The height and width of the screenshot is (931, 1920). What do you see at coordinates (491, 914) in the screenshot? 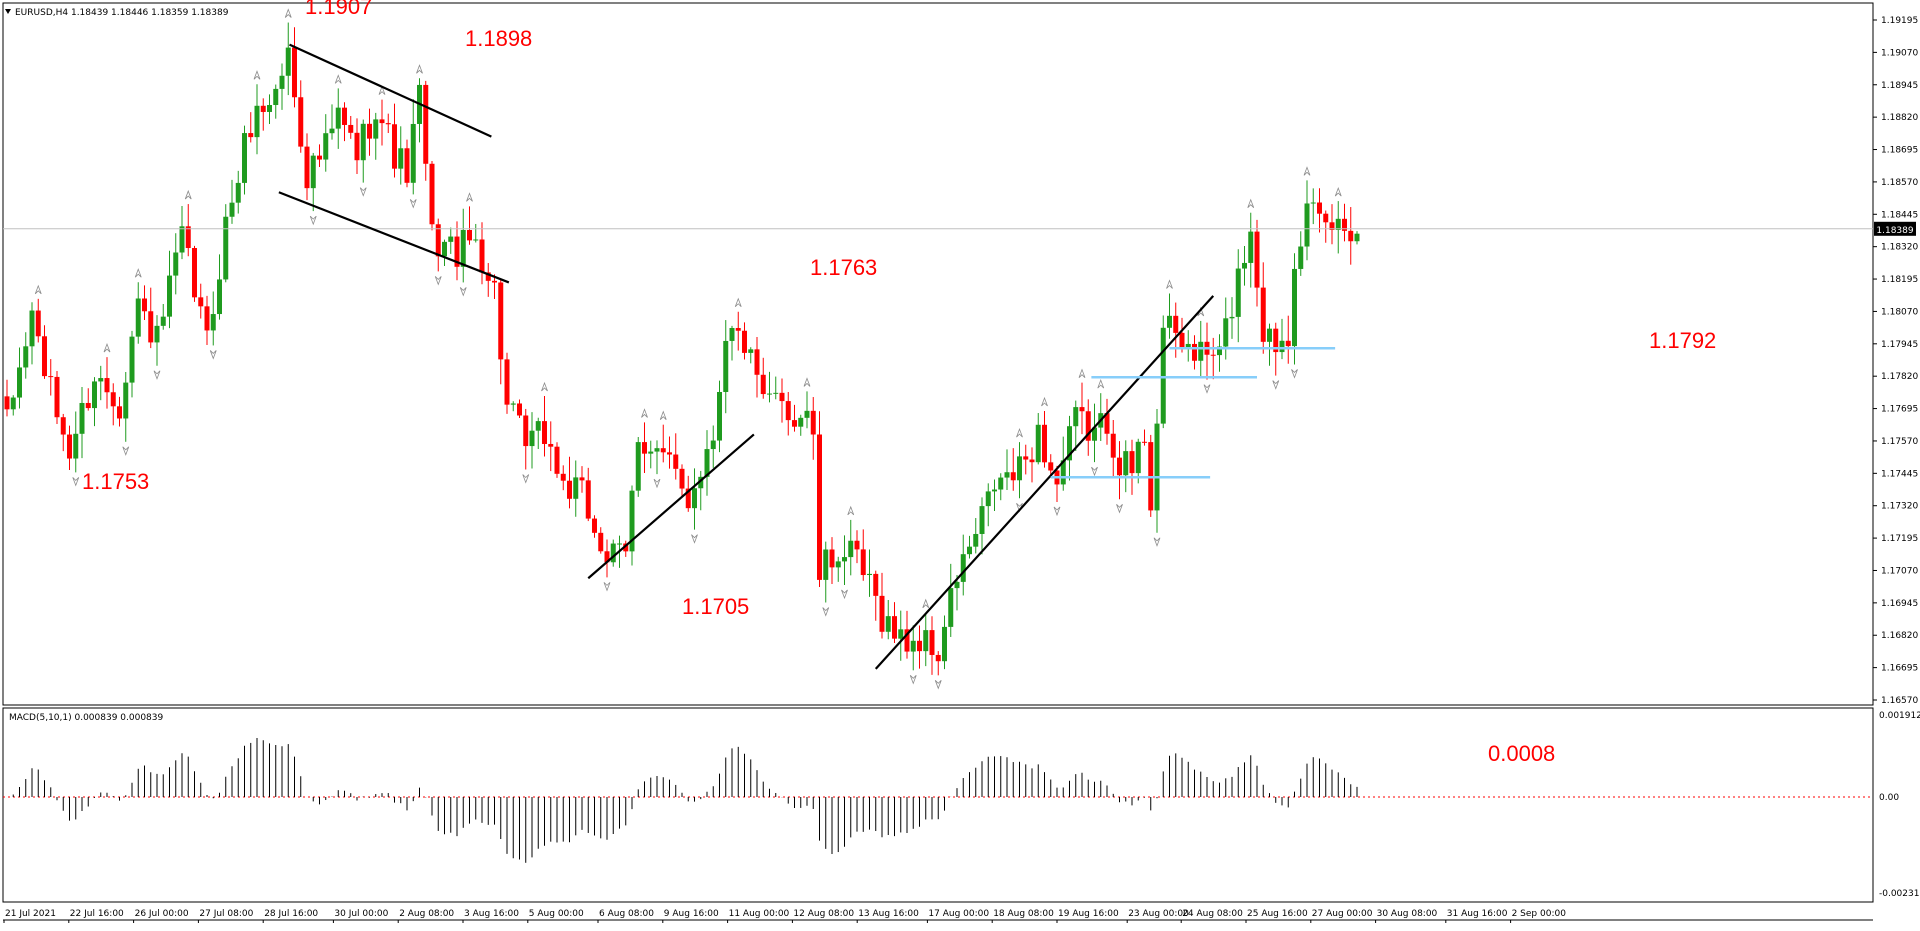
I see `time-axis-label: 3 Aug 16:00` at bounding box center [491, 914].